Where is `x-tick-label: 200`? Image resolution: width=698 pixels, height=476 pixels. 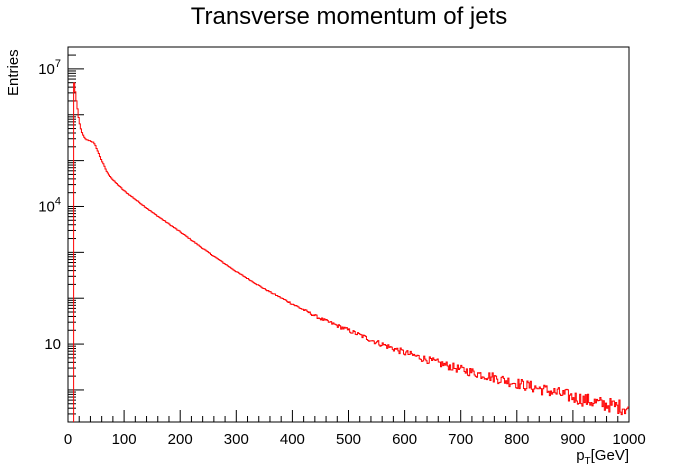 x-tick-label: 200 is located at coordinates (180, 439).